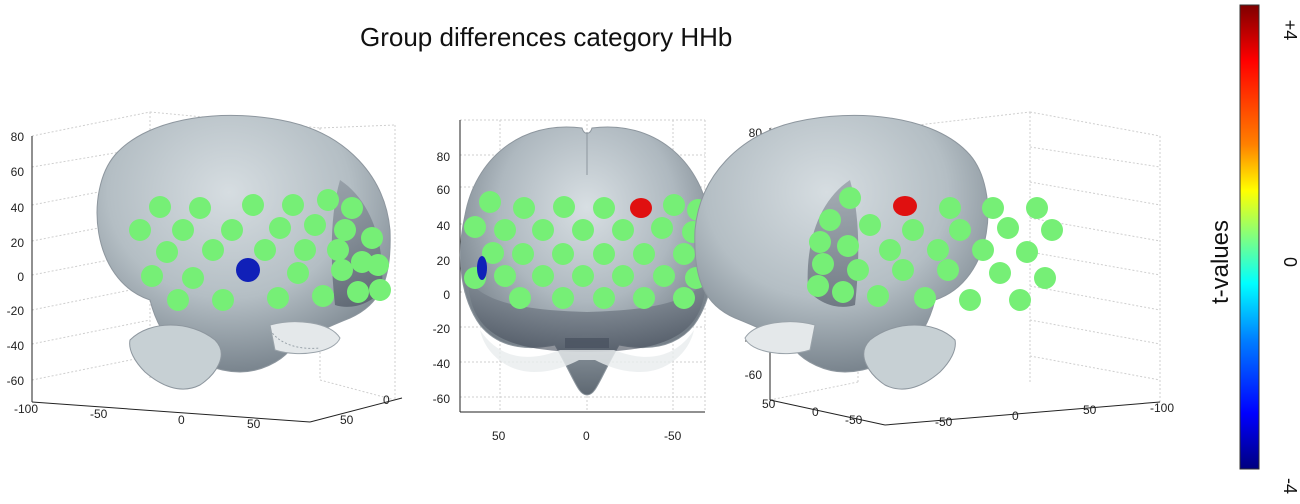 This screenshot has height=504, width=1300. What do you see at coordinates (99, 414) in the screenshot?
I see `panel1-xtick-2: -50` at bounding box center [99, 414].